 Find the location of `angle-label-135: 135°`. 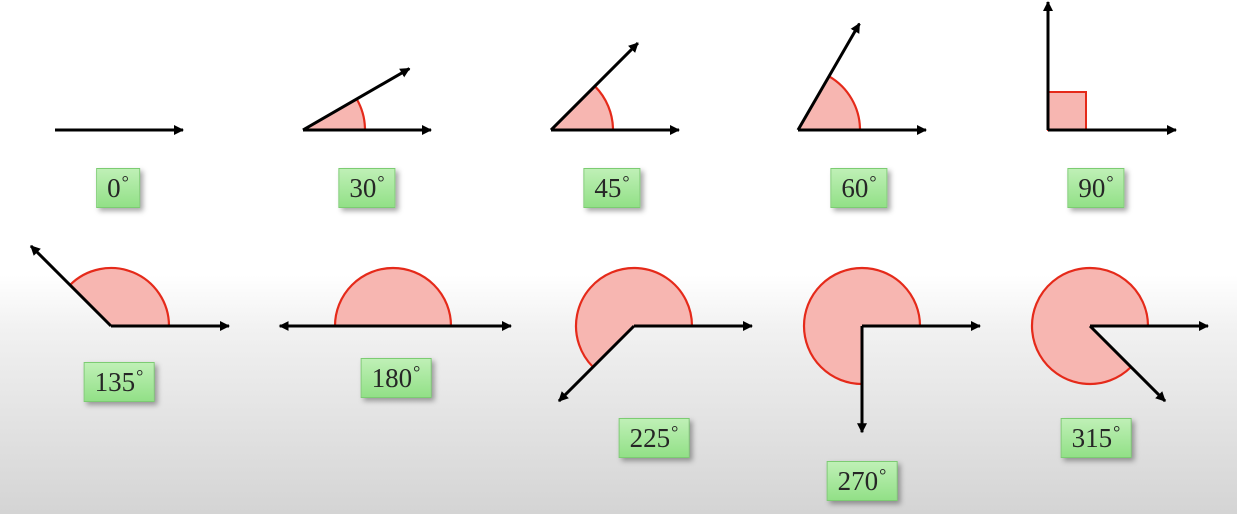

angle-label-135: 135° is located at coordinates (119, 382).